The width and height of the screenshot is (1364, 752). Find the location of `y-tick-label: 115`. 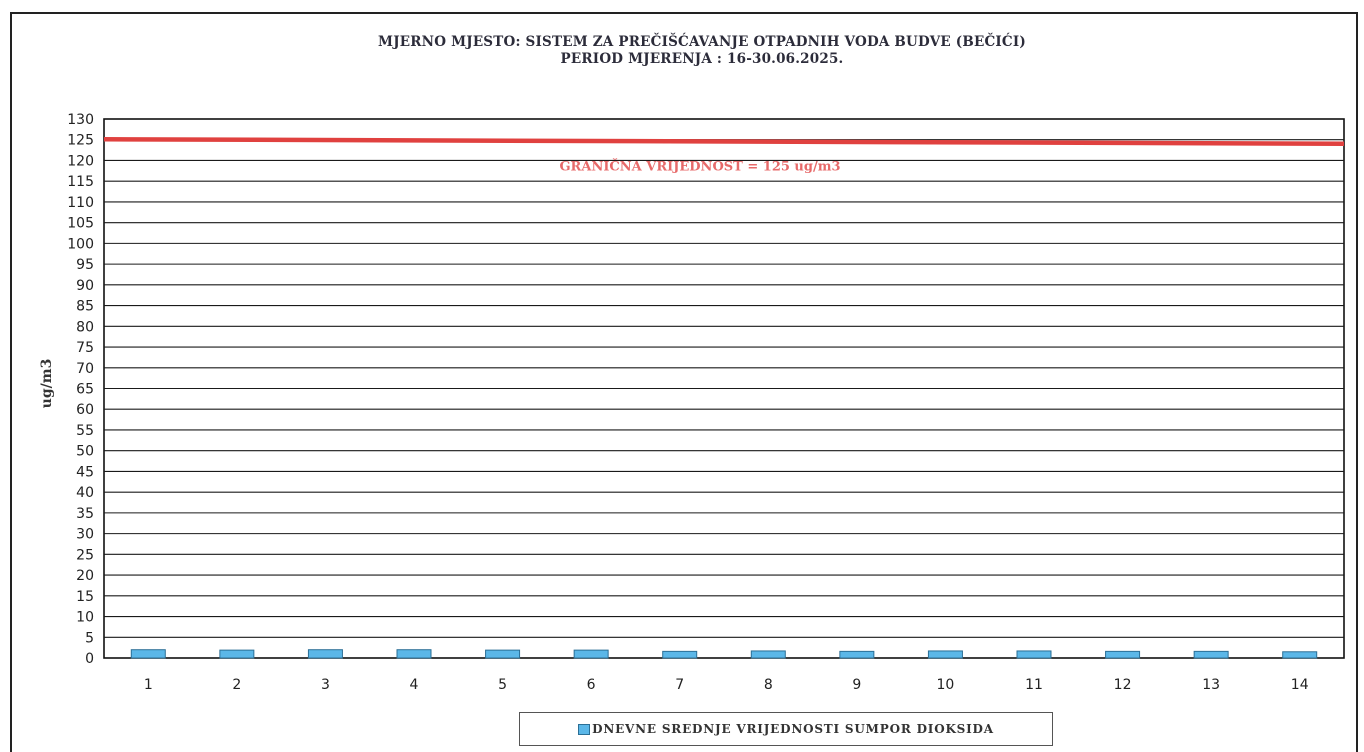

y-tick-label: 115 is located at coordinates (80, 182).